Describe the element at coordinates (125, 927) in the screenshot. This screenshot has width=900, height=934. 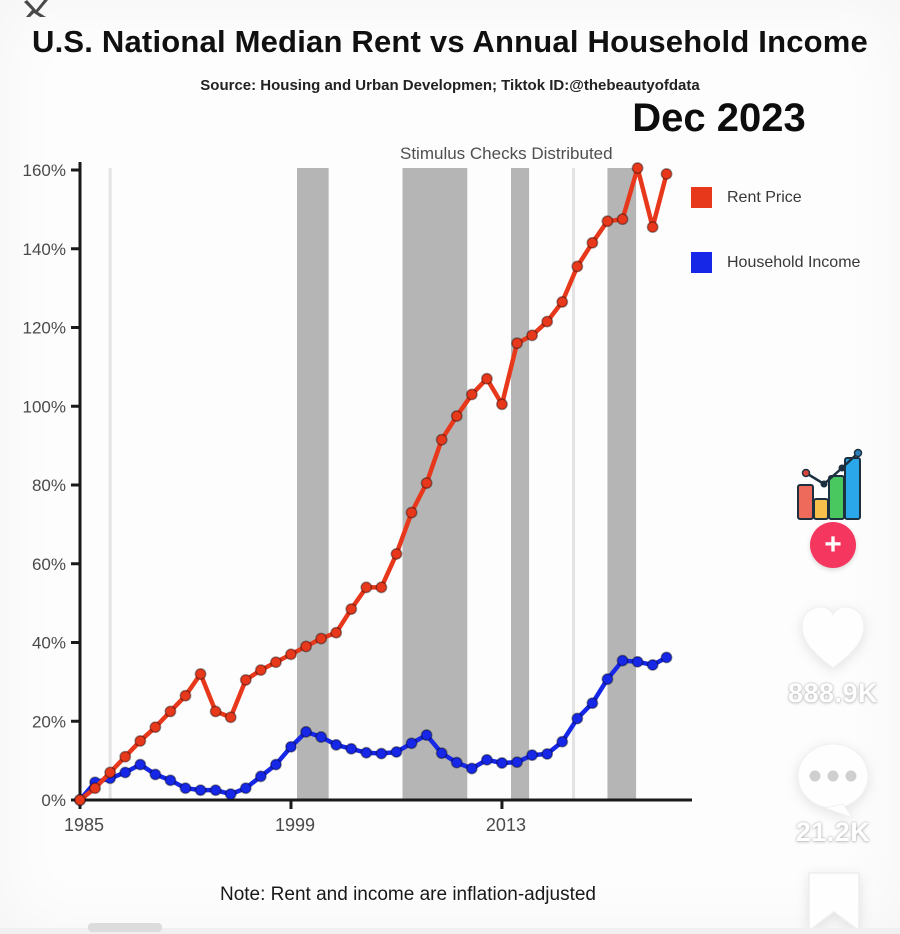
I see `cropped-caption-fragment` at that location.